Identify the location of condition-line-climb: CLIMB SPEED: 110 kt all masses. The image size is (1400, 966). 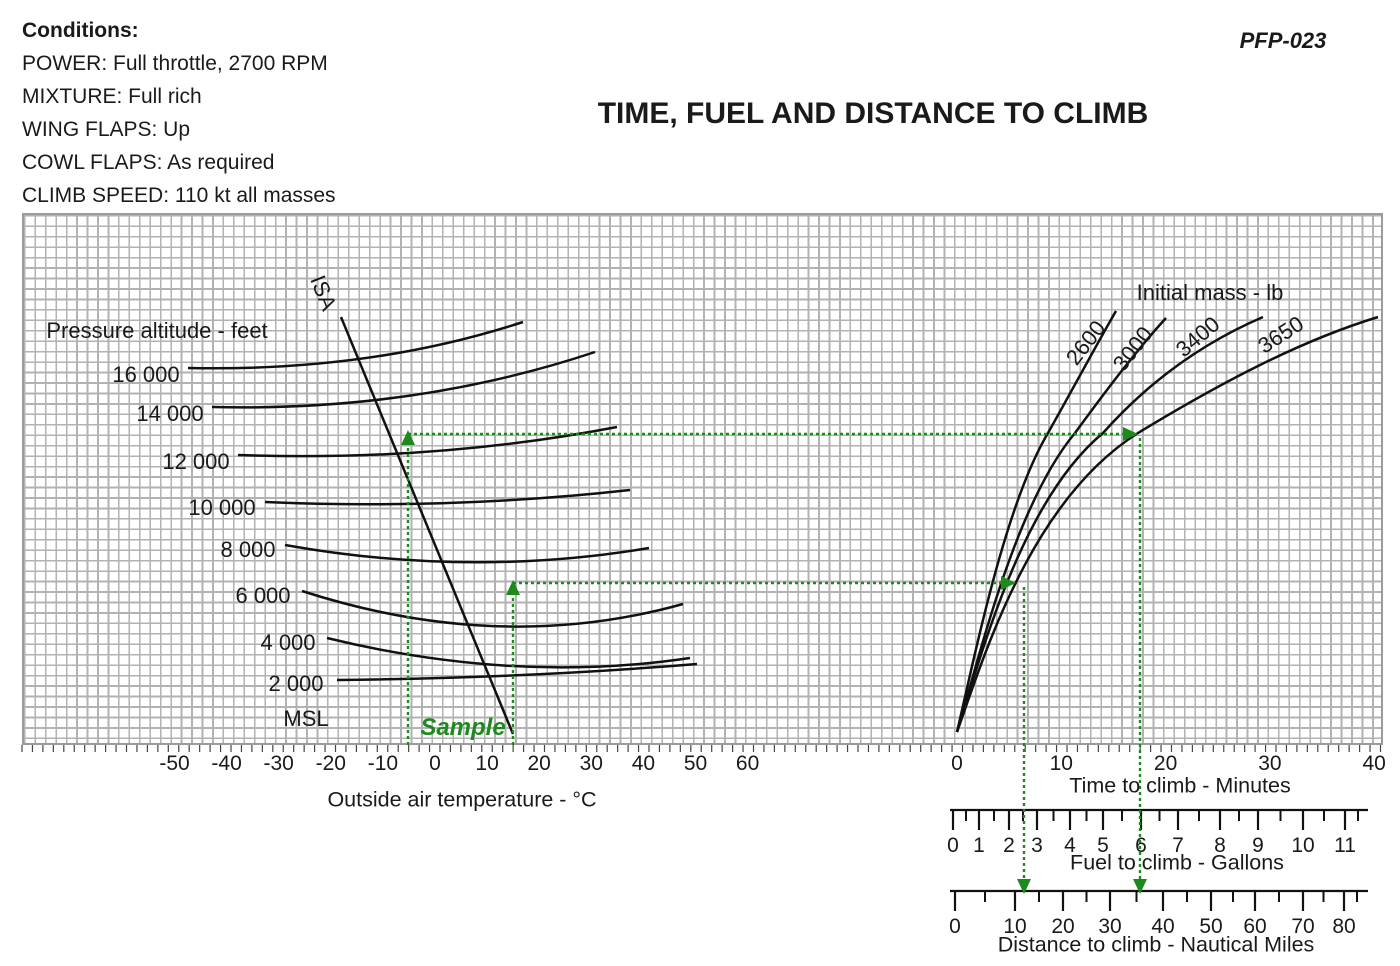
(179, 195).